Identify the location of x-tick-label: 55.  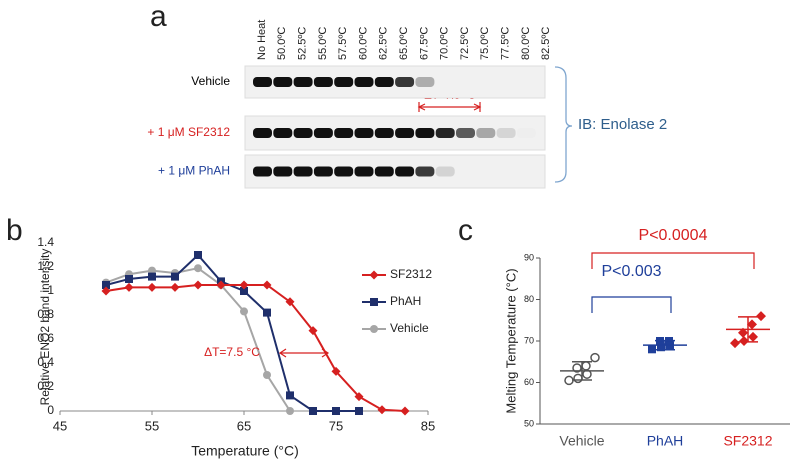
(152, 425).